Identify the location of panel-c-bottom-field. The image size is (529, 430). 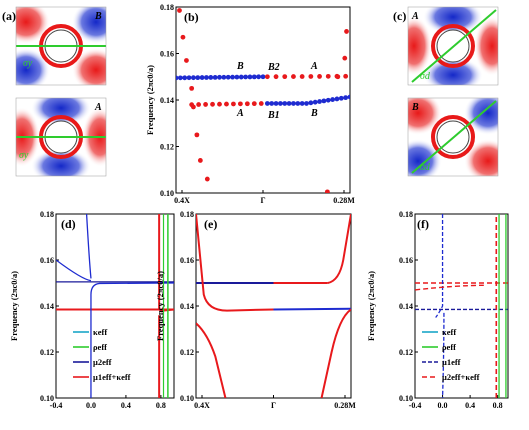
(453, 137).